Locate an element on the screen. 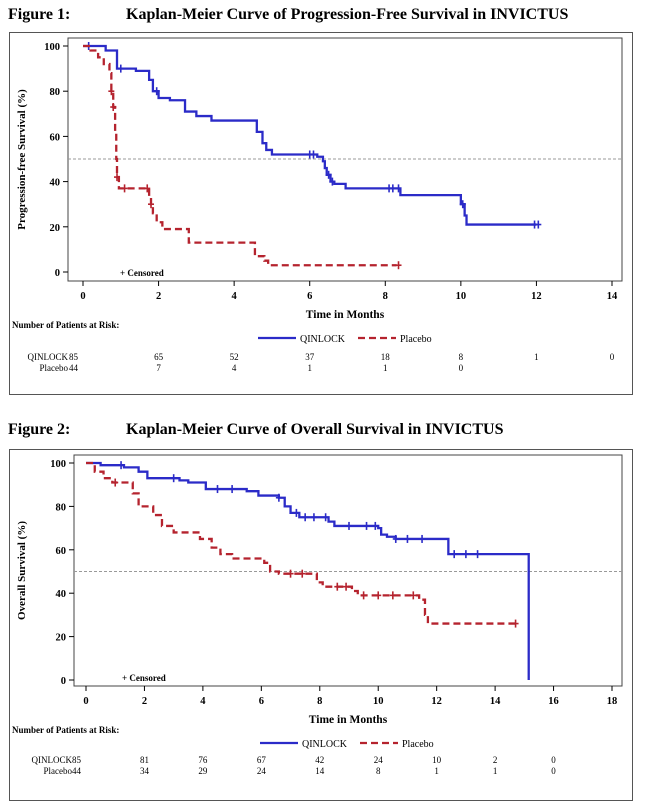 The image size is (648, 812). risk-cell: 18 is located at coordinates (386, 357).